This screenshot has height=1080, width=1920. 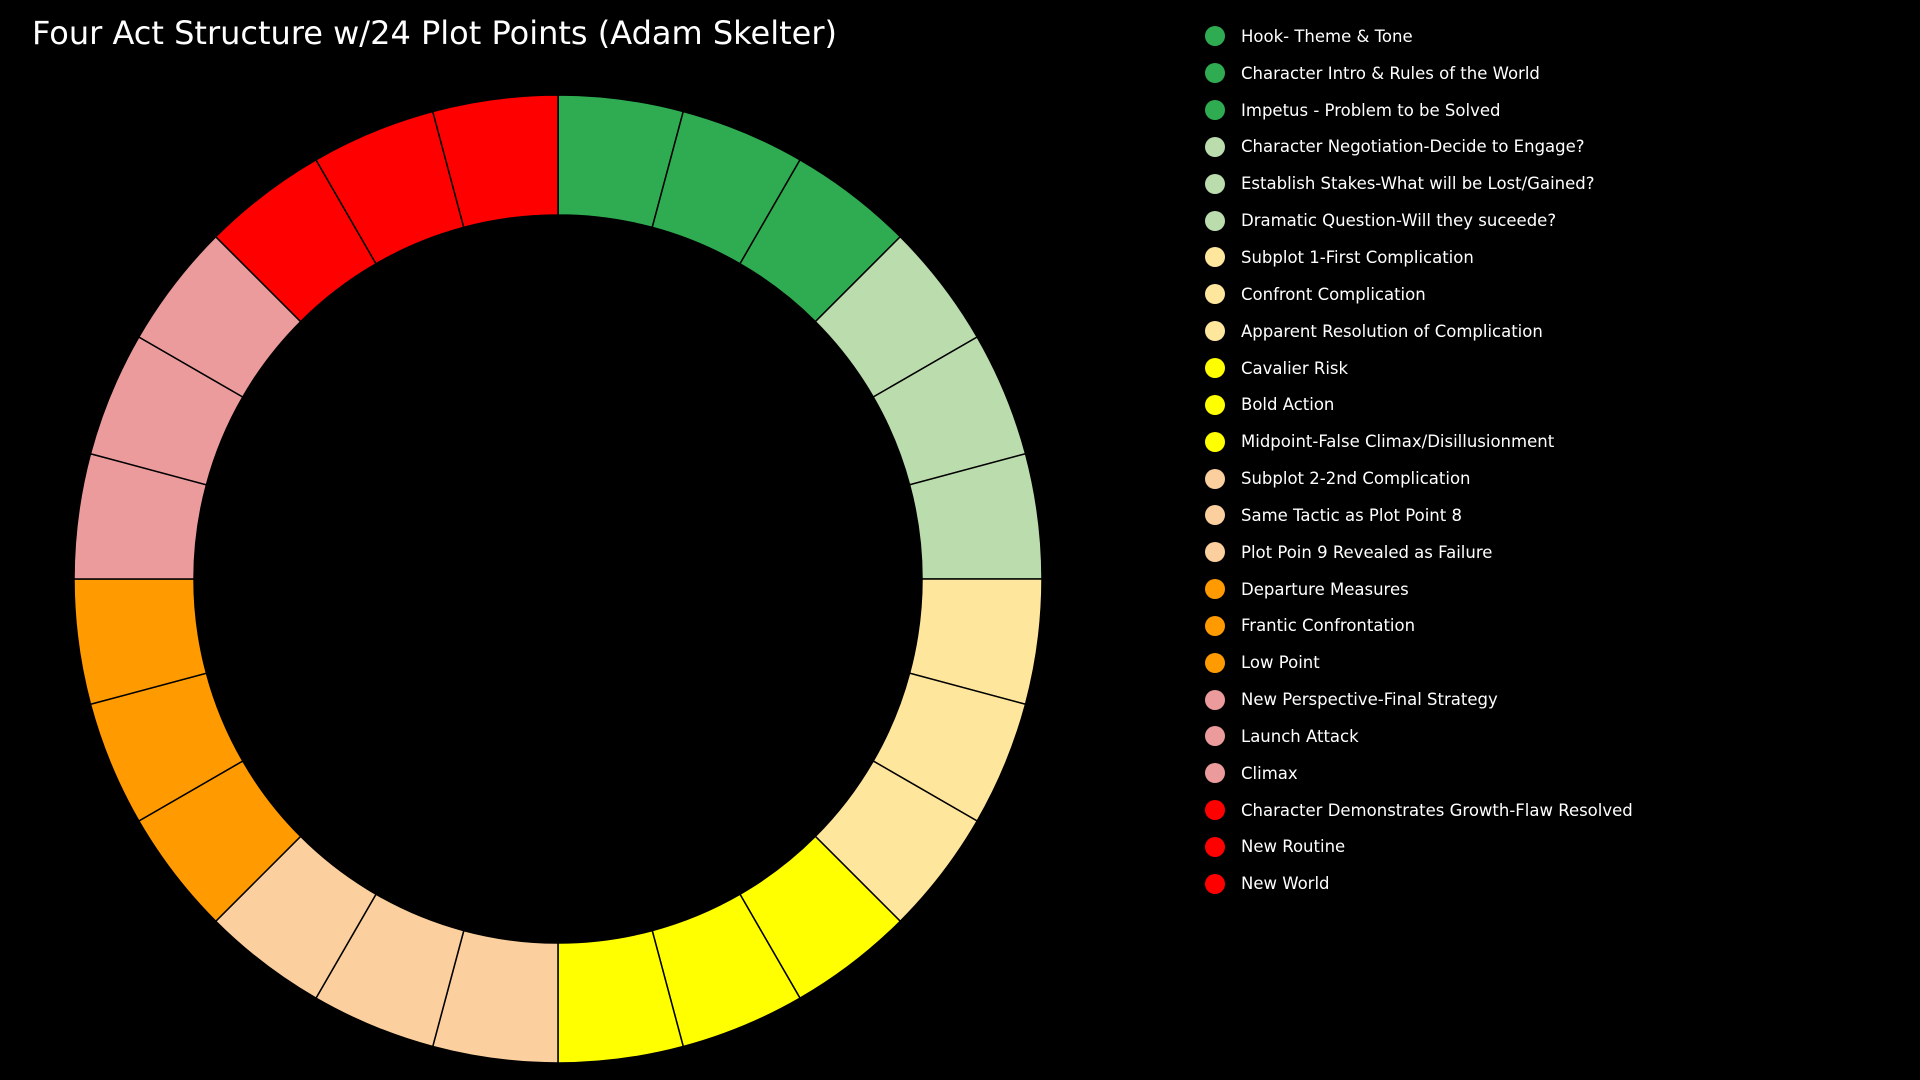 I want to click on legend-label: Subplot 1-First Complication, so click(x=1357, y=257).